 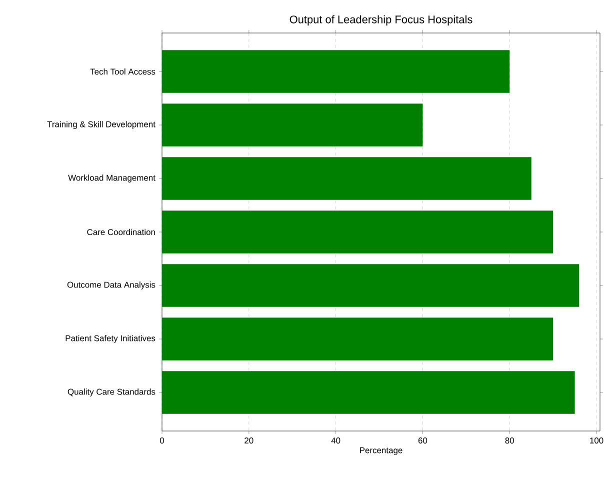 I want to click on x-tick-label: 0, so click(x=162, y=441).